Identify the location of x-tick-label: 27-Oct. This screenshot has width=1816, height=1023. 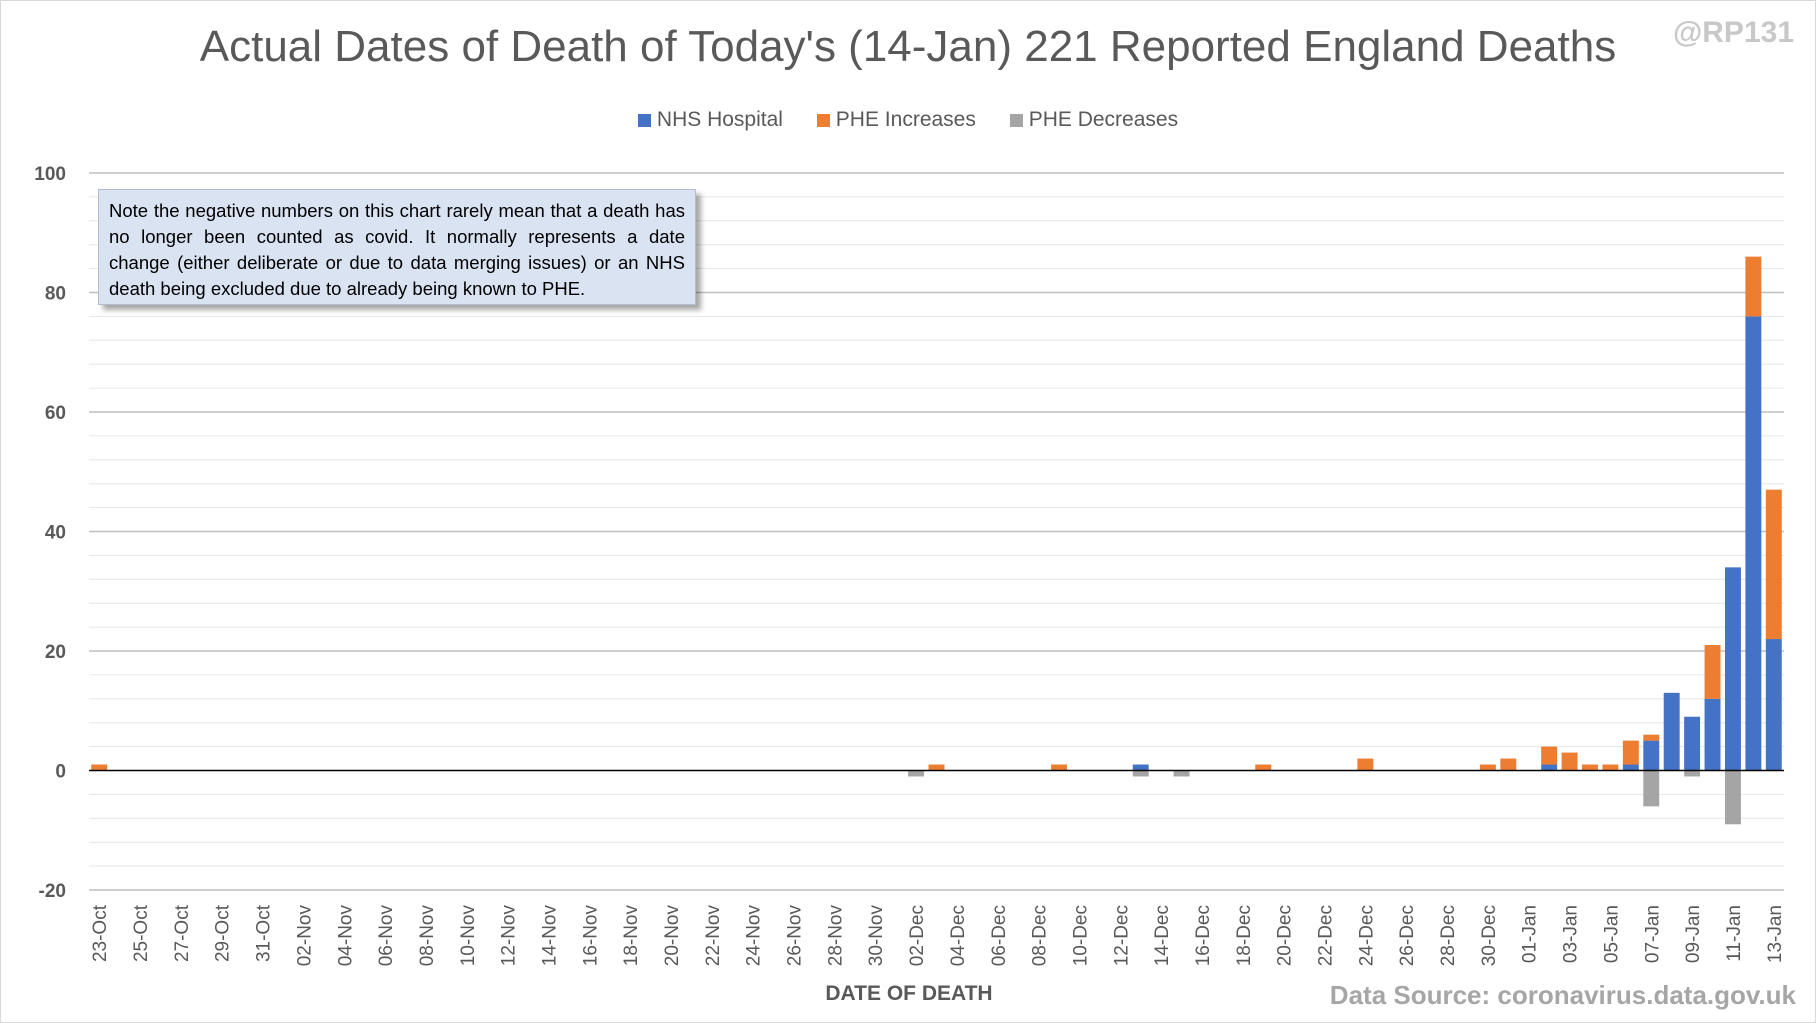
(182, 933).